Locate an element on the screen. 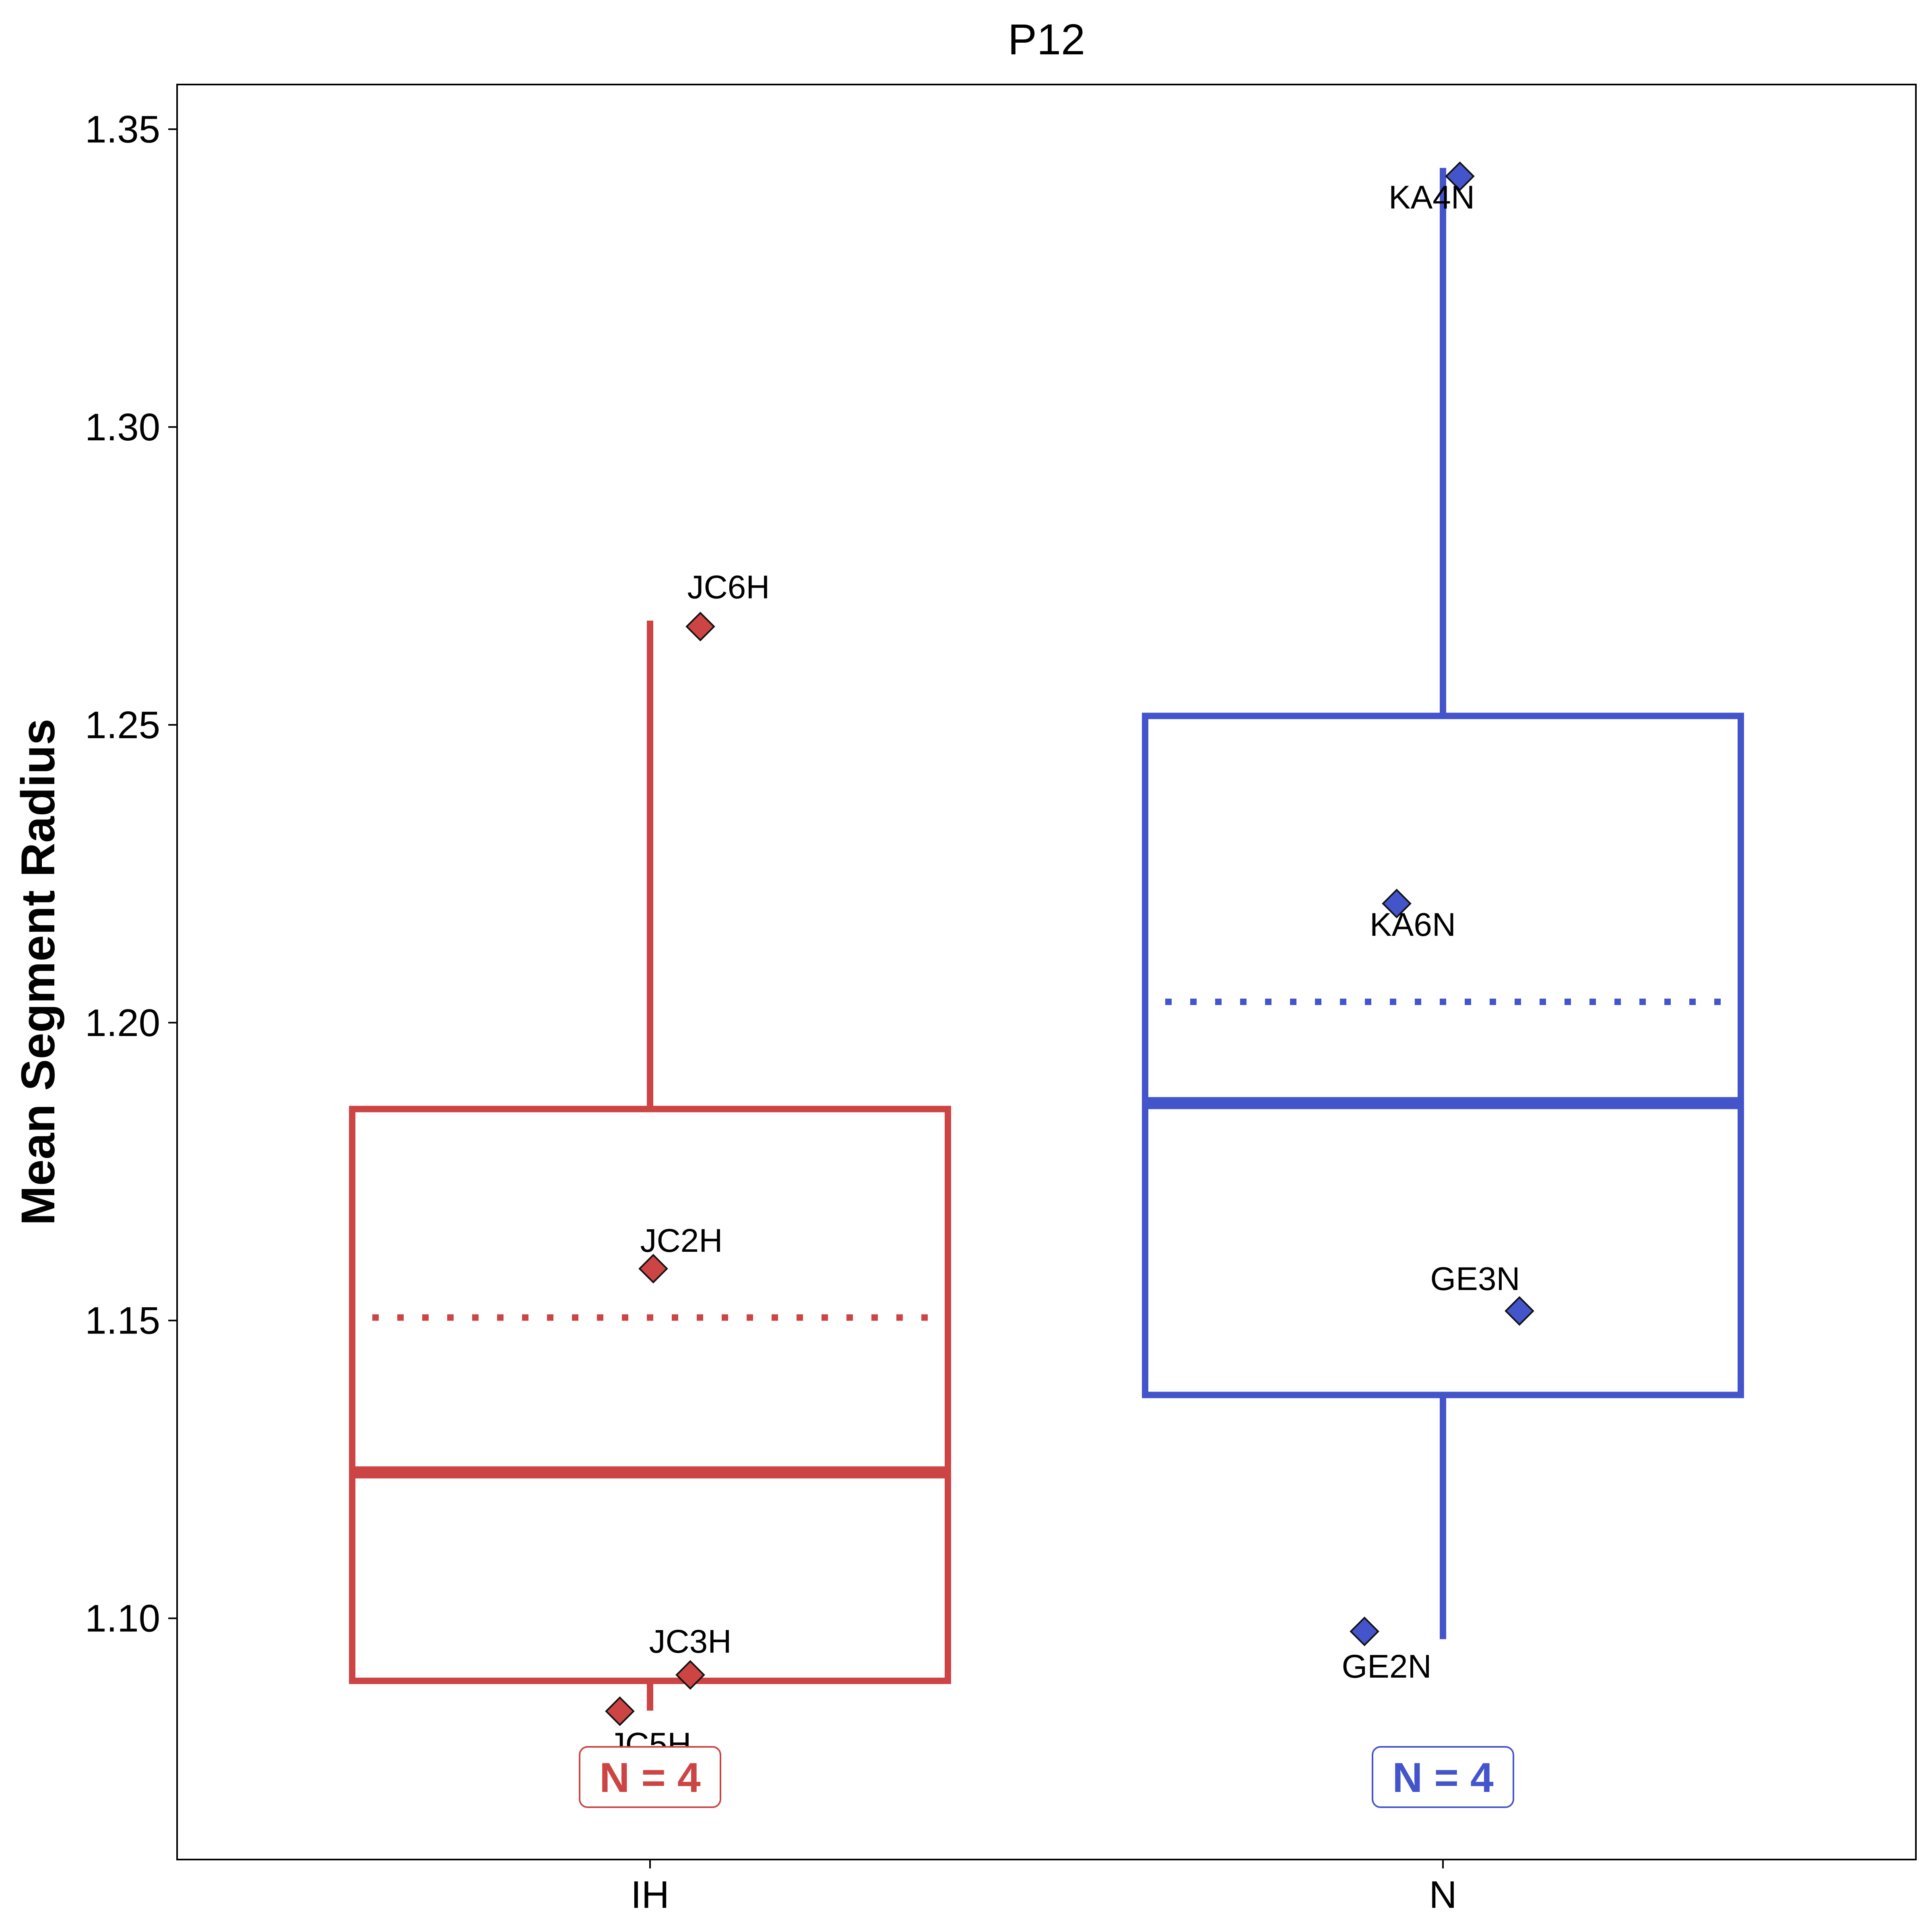 Image resolution: width=1932 pixels, height=1932 pixels. x-axis-ticks: IH N is located at coordinates (1044, 1888).